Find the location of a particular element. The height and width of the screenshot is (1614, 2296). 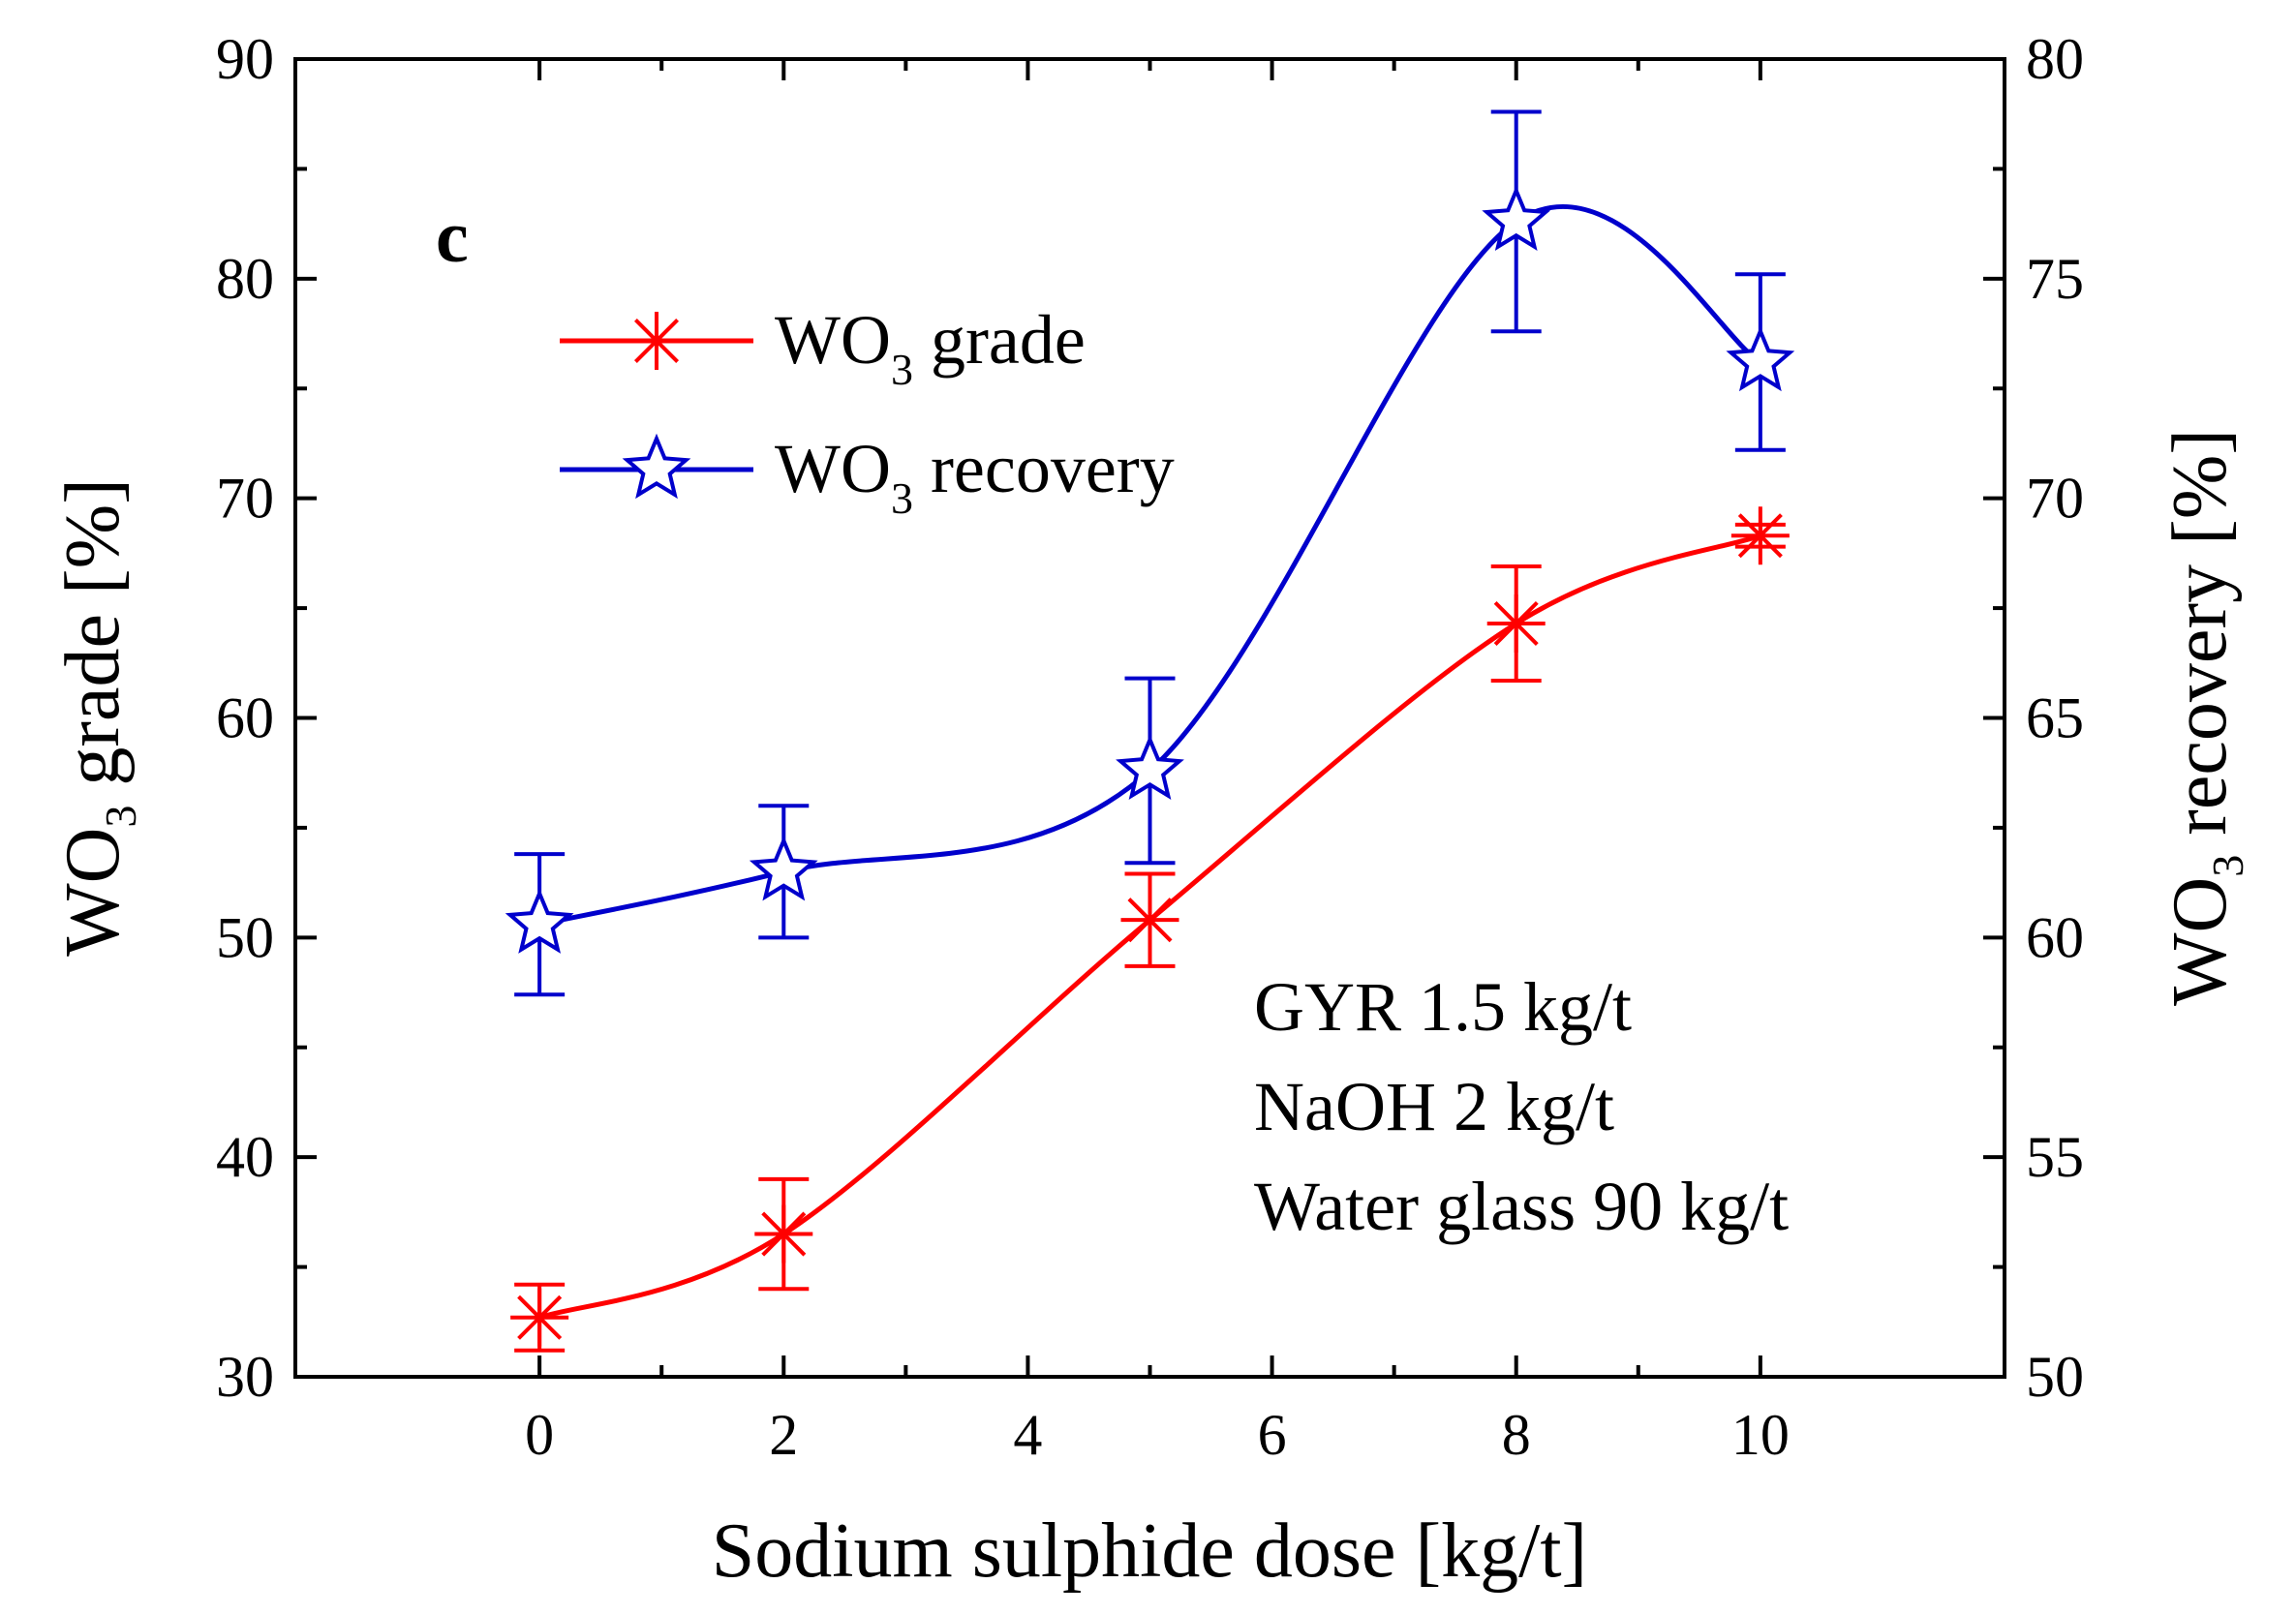

legend-asterisk-icon-stroke is located at coordinates (656, 341).